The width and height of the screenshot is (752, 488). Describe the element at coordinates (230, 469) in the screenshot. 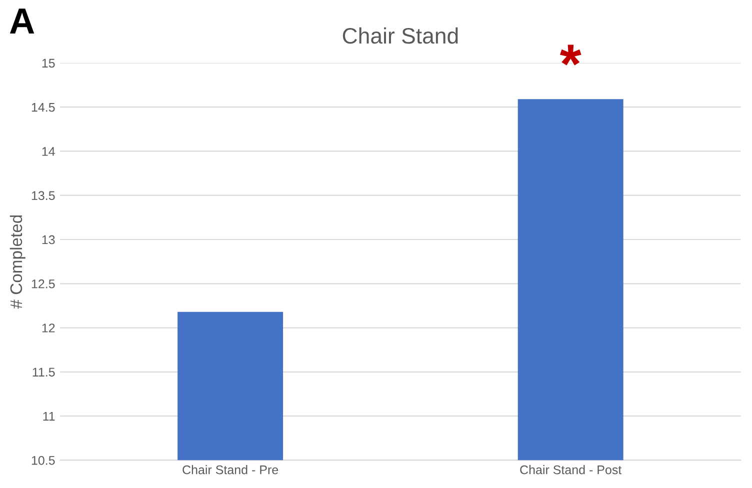

I see `x-tick-label: Chair Stand - Pre` at that location.